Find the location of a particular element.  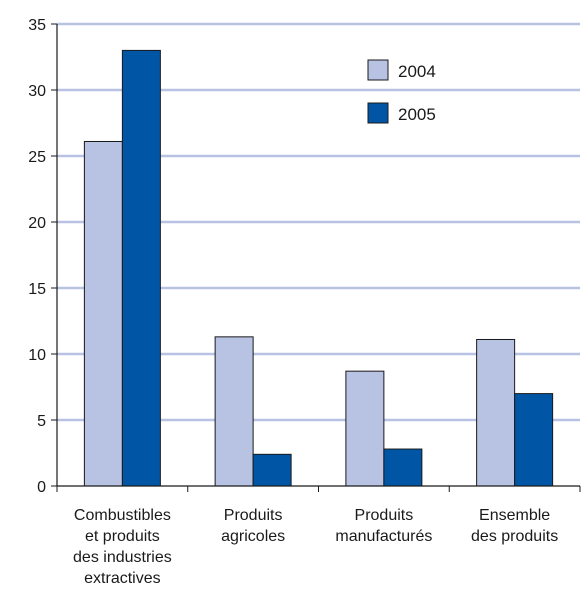

y-tick-label: 10 is located at coordinates (37, 355).